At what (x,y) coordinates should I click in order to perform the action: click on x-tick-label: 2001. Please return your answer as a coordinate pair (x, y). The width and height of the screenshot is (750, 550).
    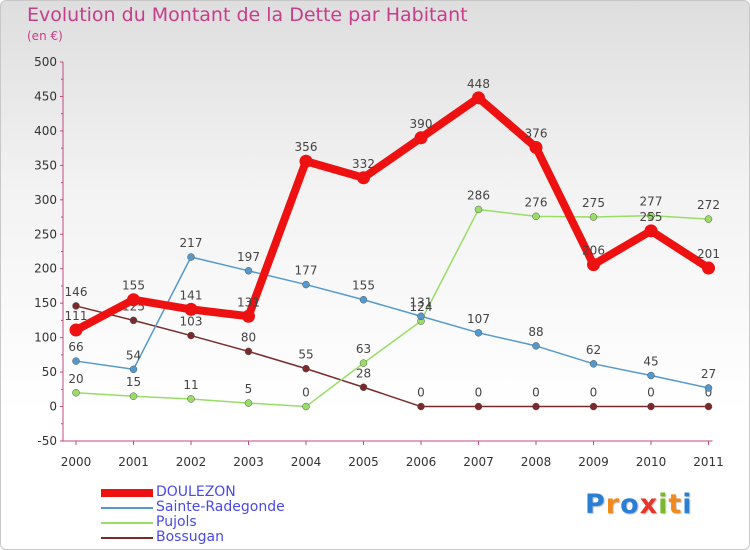
    Looking at the image, I should click on (133, 462).